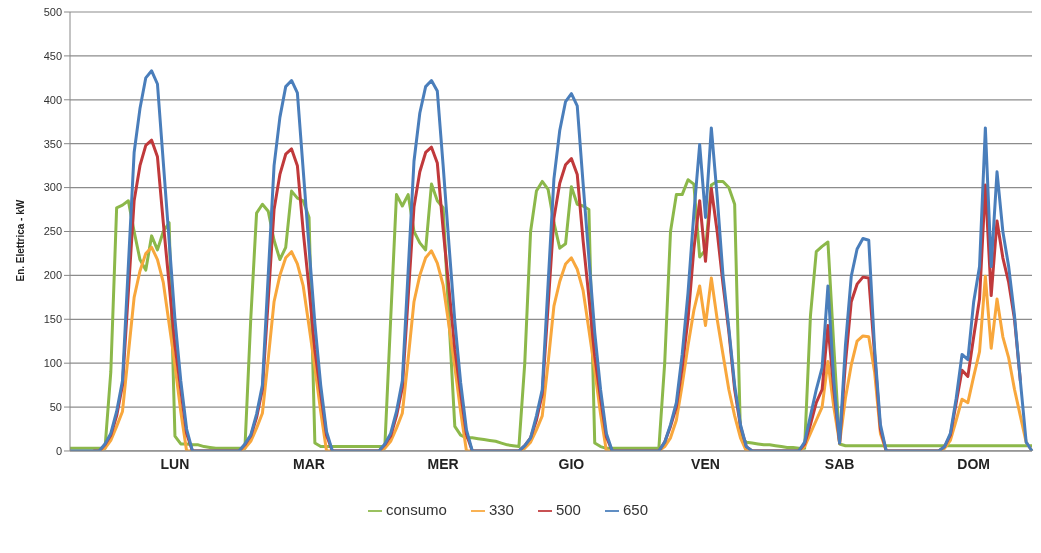  What do you see at coordinates (568, 509) in the screenshot?
I see `legend-label: 500` at bounding box center [568, 509].